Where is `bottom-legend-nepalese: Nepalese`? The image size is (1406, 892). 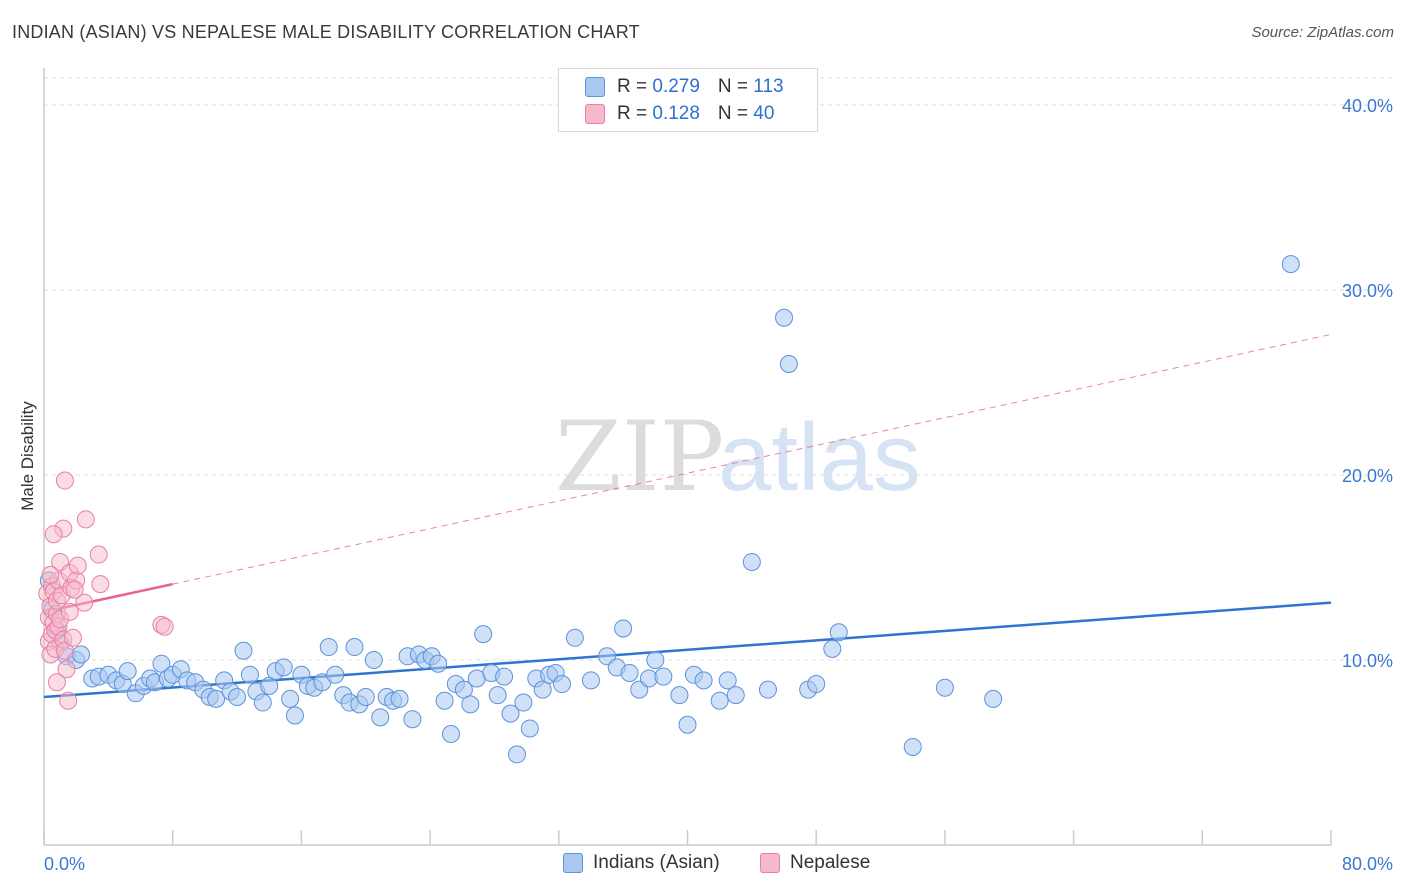 bottom-legend-nepalese: Nepalese is located at coordinates (815, 863).